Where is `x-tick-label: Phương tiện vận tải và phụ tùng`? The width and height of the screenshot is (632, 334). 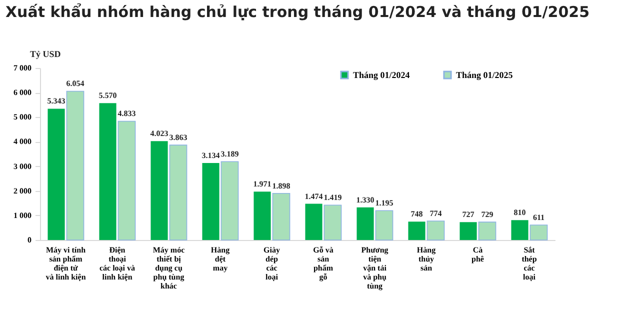
x-tick-label: Phương tiện vận tải và phụ tùng is located at coordinates (374, 268).